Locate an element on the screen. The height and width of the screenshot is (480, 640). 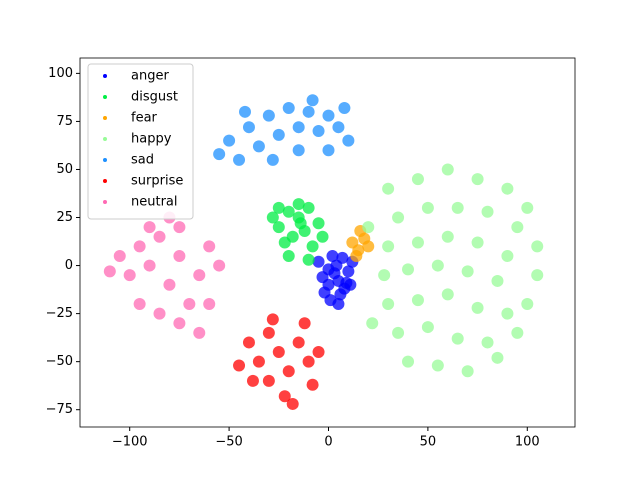
legend-label: disgust is located at coordinates (154, 97).